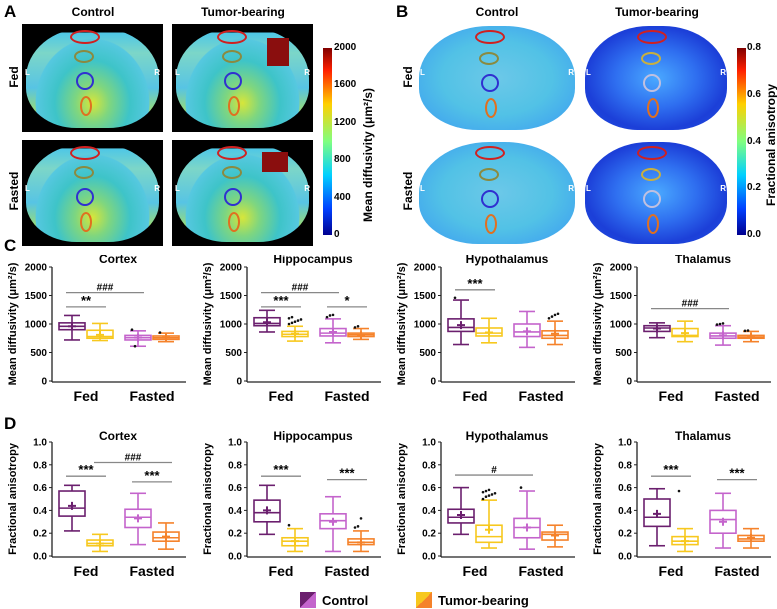 This screenshot has height=609, width=777. Describe the element at coordinates (754, 188) in the screenshot. I see `colorbar-tick-label: 0.2` at that location.